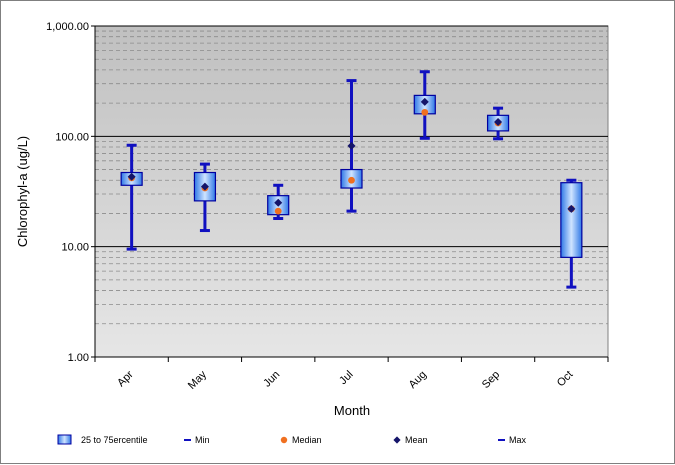 This screenshot has height=465, width=675. I want to click on legend: 25 to 75ercentile Min Median Mean Max, so click(292, 439).